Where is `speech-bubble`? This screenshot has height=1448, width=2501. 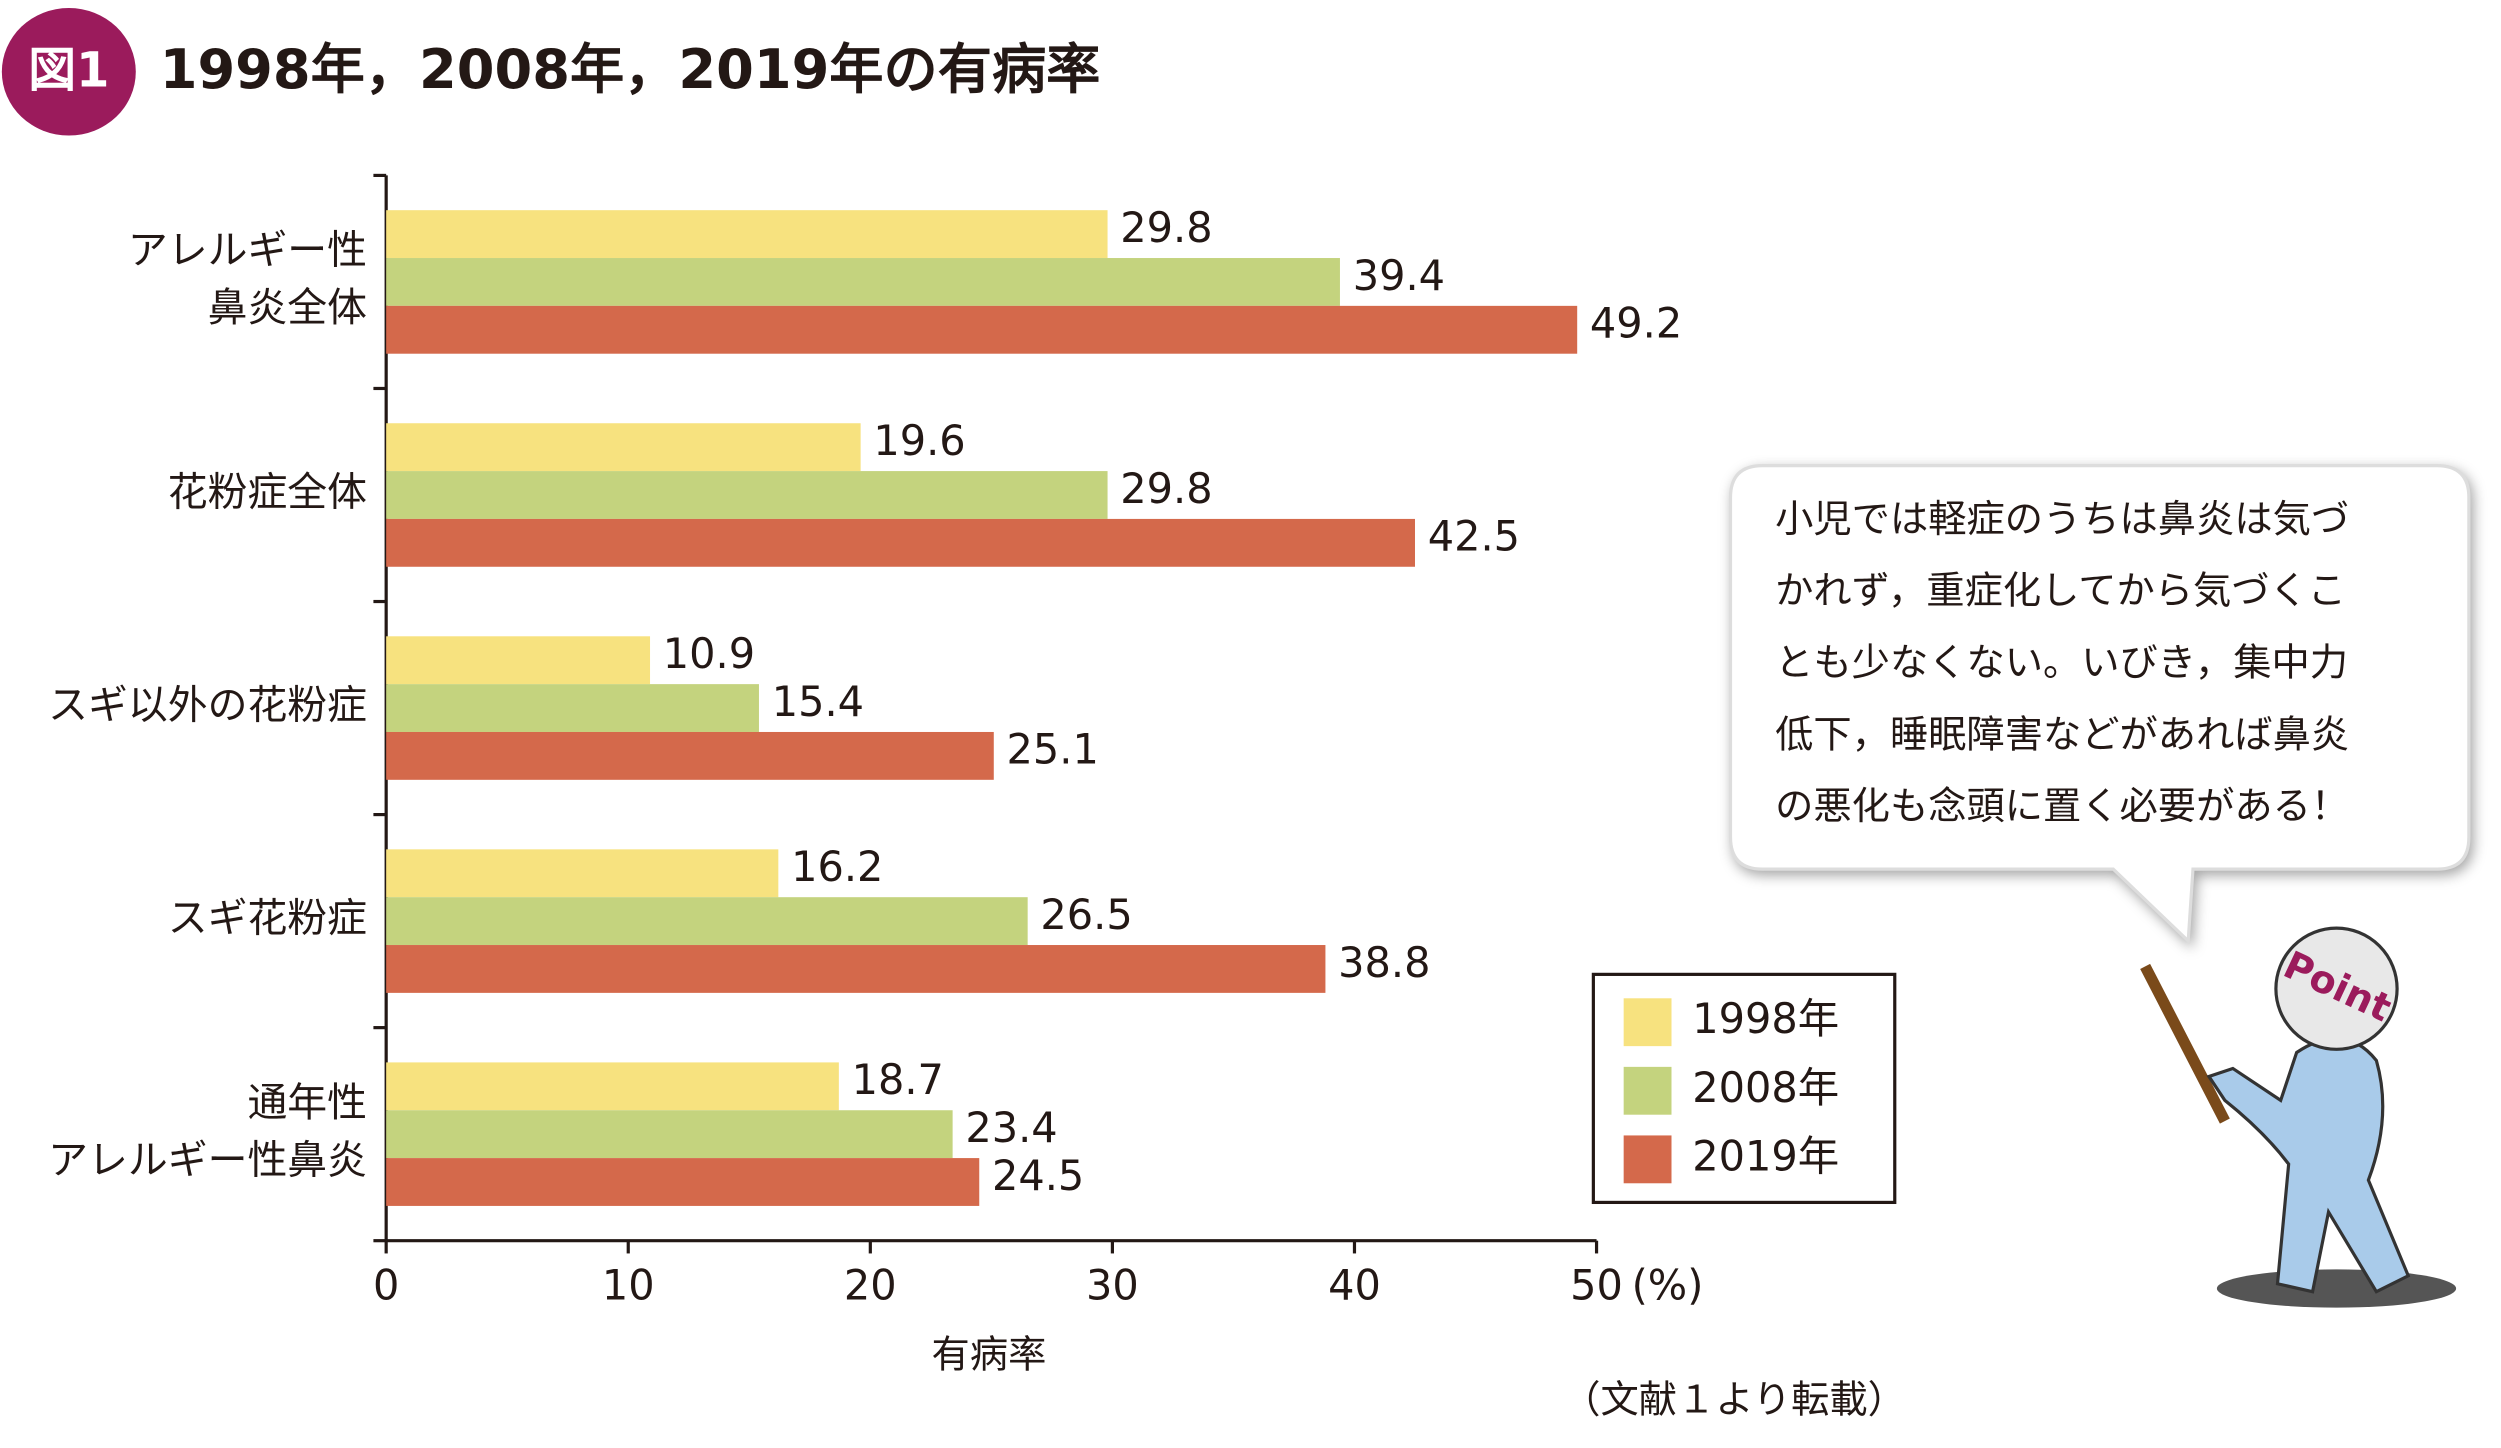 speech-bubble is located at coordinates (2099, 704).